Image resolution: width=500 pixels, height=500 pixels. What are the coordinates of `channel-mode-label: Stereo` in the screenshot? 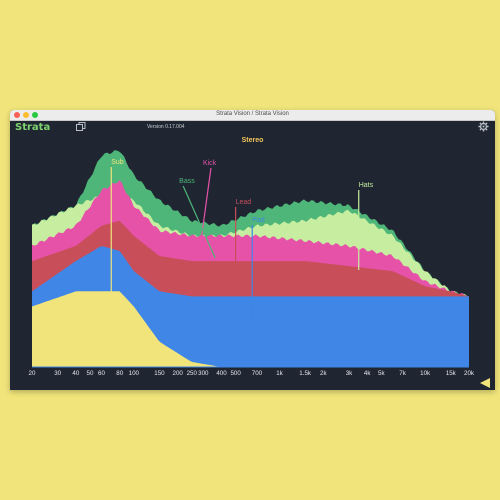 It's located at (252, 140).